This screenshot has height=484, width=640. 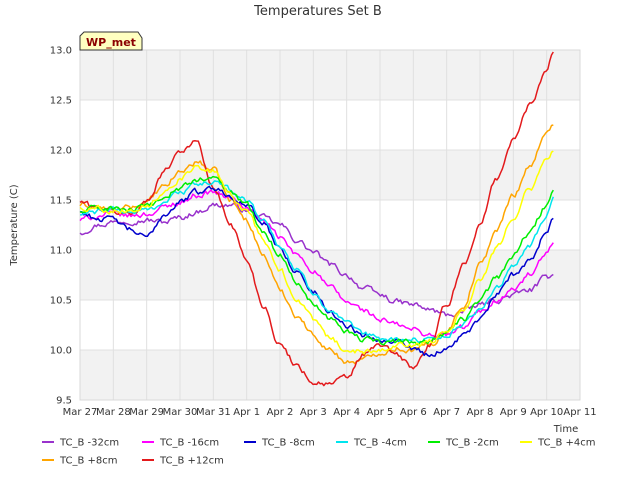 What do you see at coordinates (14, 225) in the screenshot?
I see `y-axis-label: Temperature (C)` at bounding box center [14, 225].